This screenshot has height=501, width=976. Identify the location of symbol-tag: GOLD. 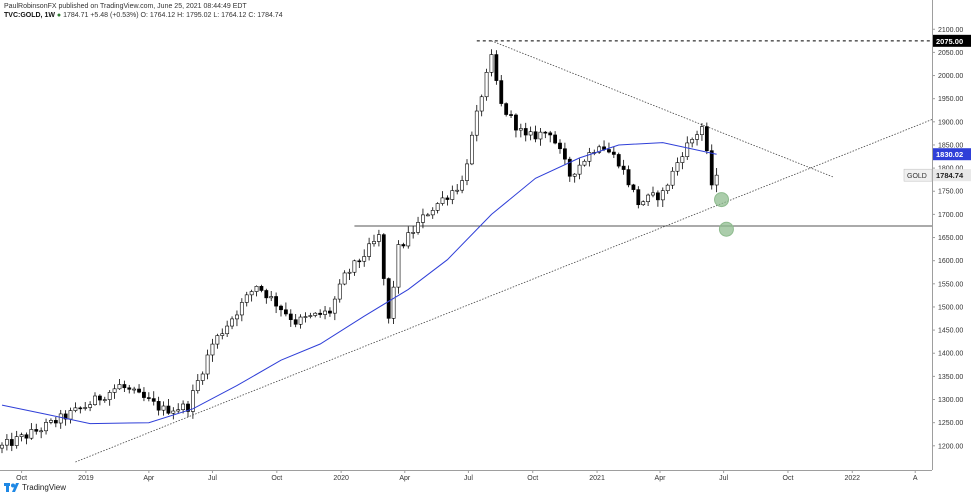
(917, 176).